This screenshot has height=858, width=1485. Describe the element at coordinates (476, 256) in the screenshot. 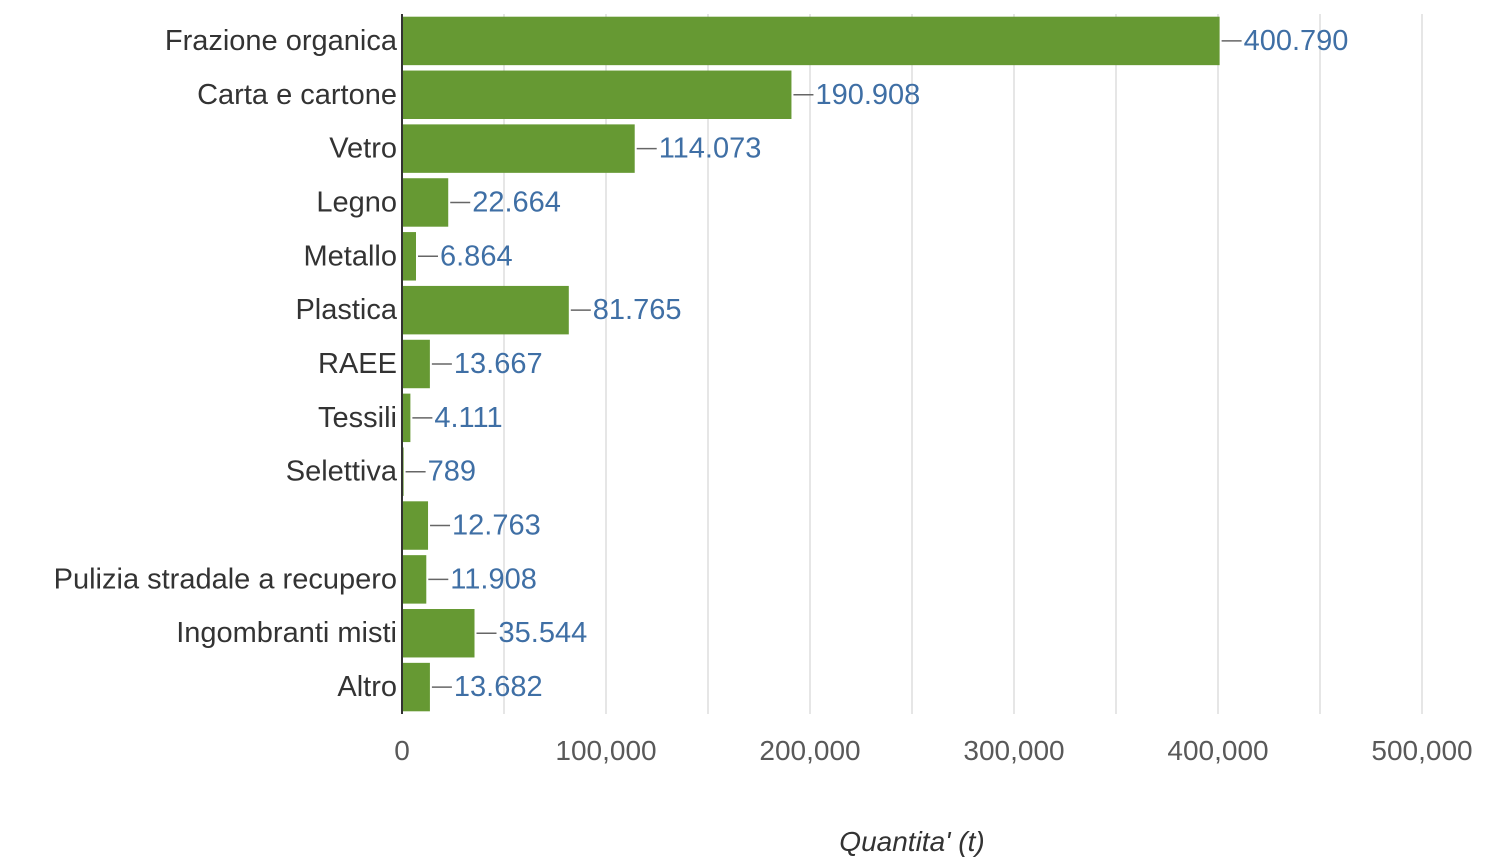

I see `data-label: 6.864` at that location.